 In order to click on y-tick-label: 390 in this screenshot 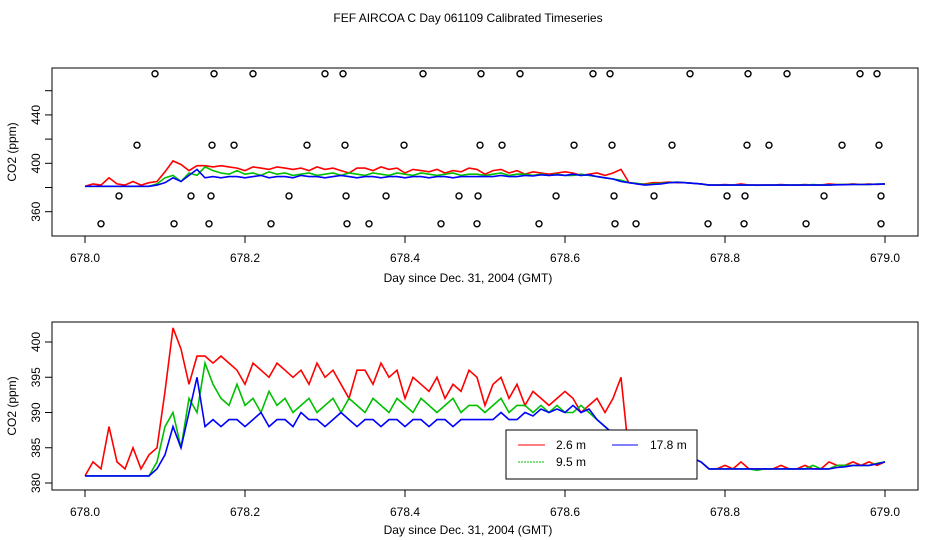, I will do `click(36, 412)`.